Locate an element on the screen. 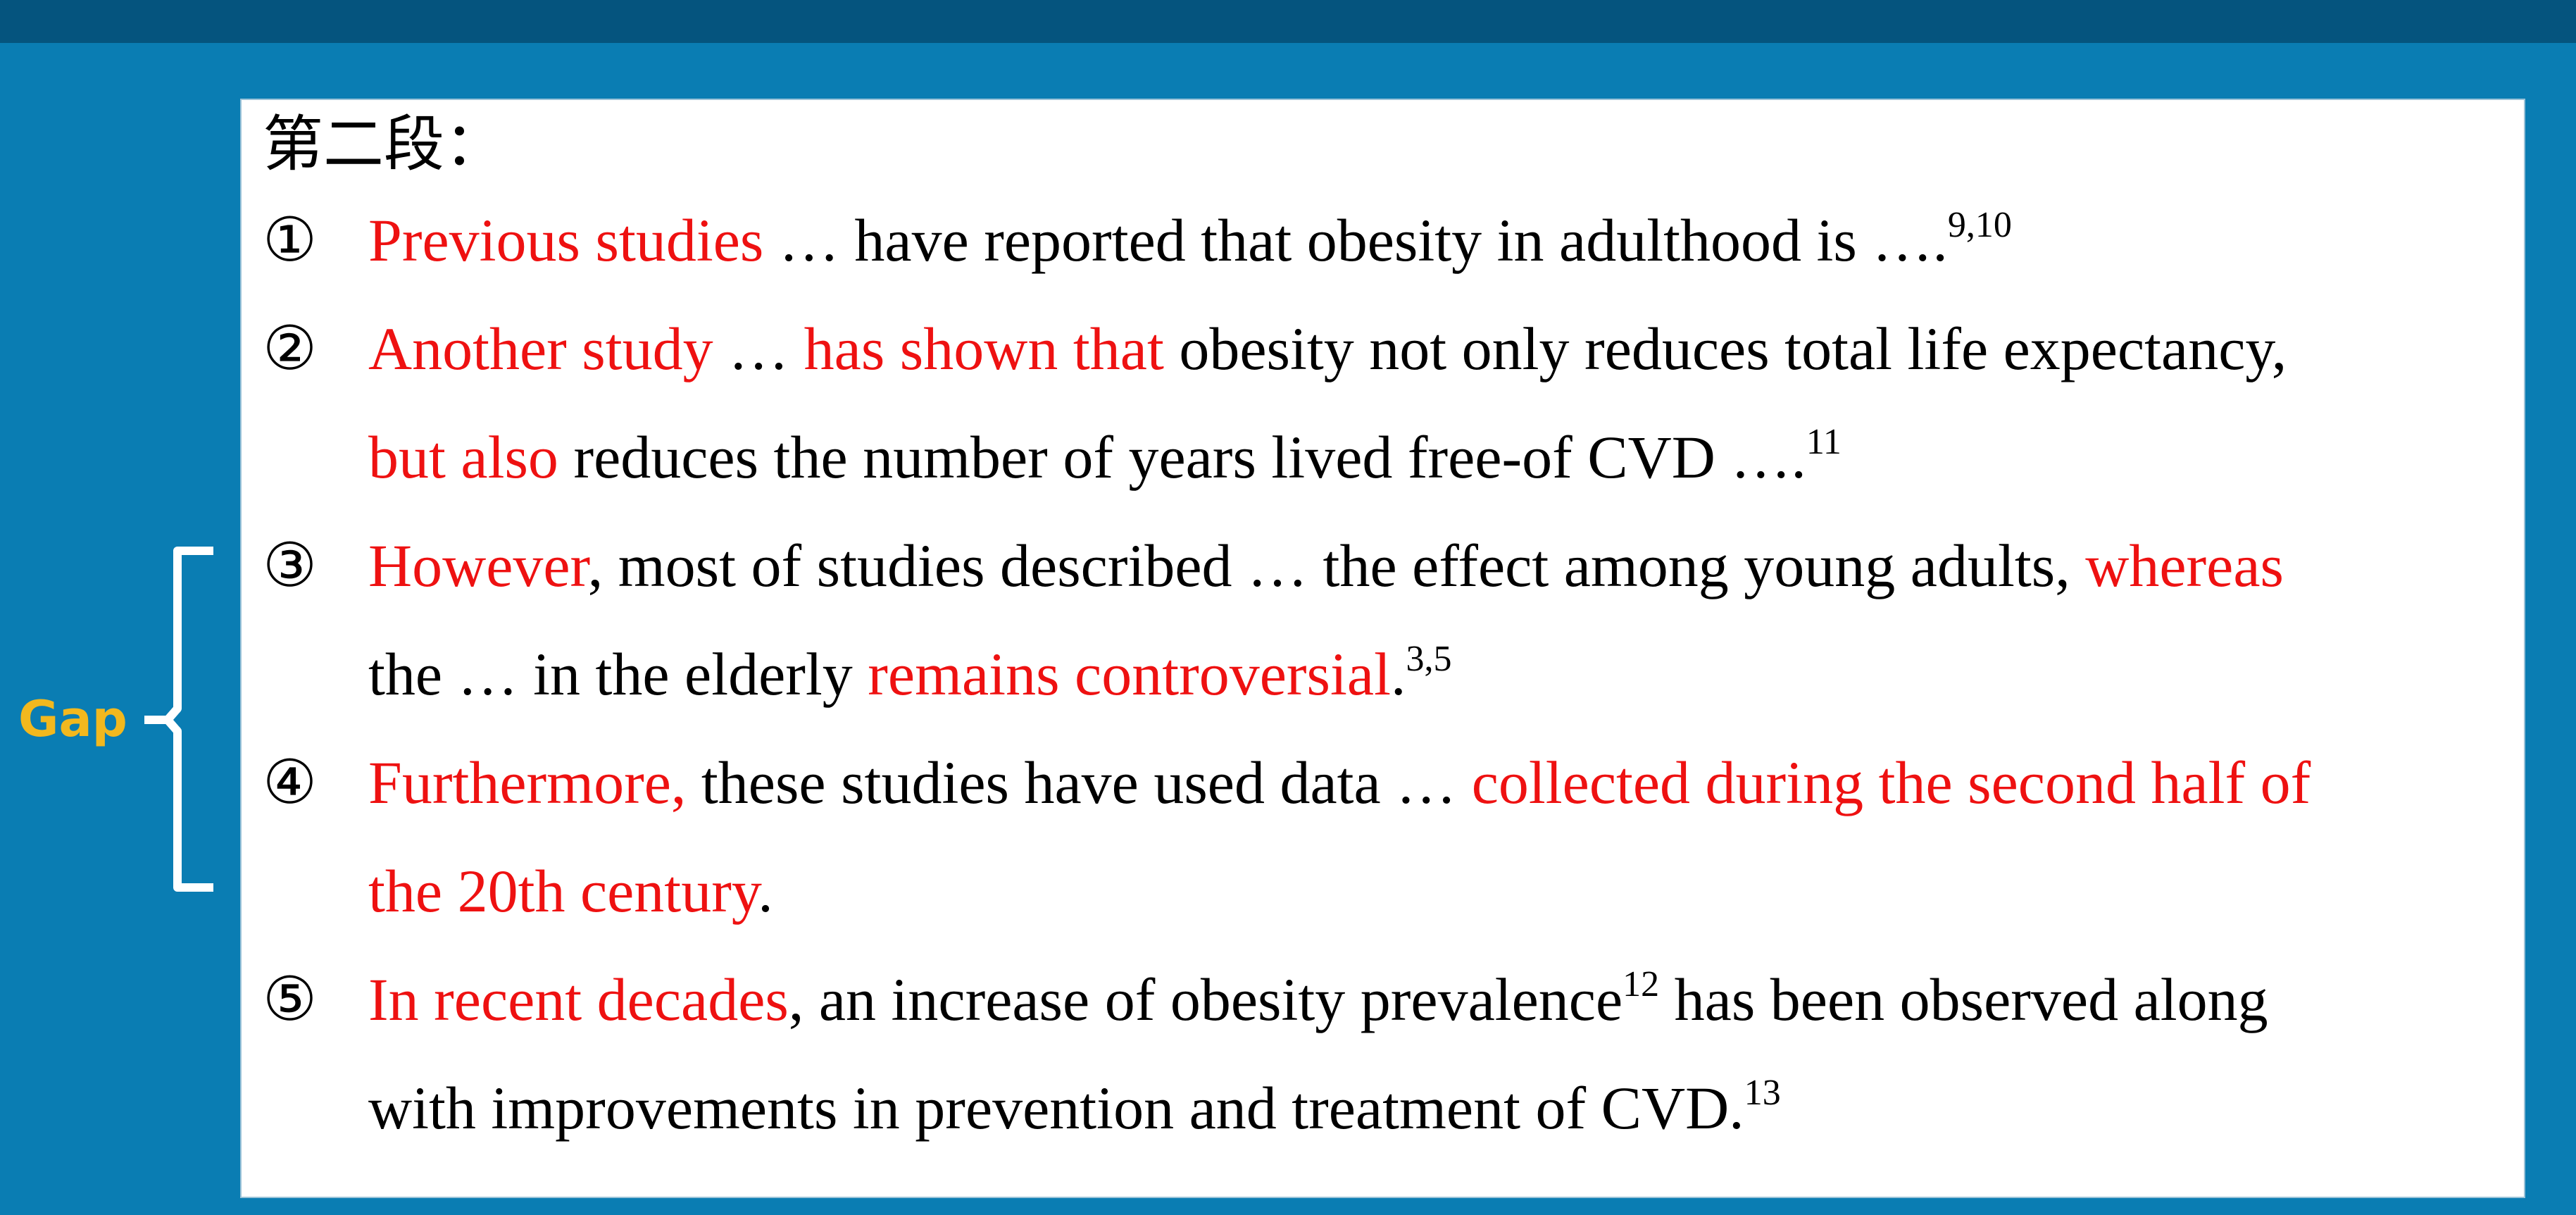 The width and height of the screenshot is (2576, 1215). gap-label: Gap is located at coordinates (72, 719).